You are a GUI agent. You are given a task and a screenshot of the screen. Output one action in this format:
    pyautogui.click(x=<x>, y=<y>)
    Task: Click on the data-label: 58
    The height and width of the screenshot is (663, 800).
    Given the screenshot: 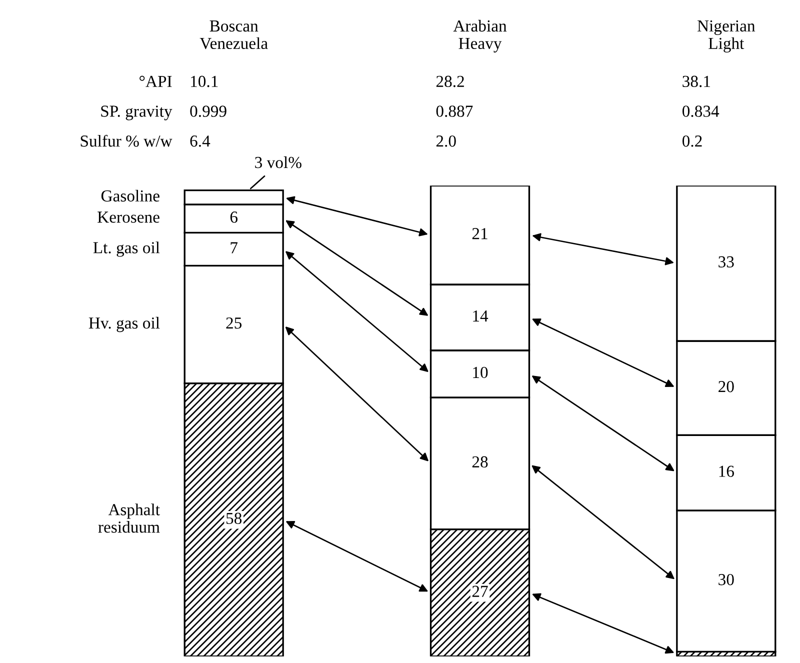 What is the action you would take?
    pyautogui.click(x=234, y=518)
    